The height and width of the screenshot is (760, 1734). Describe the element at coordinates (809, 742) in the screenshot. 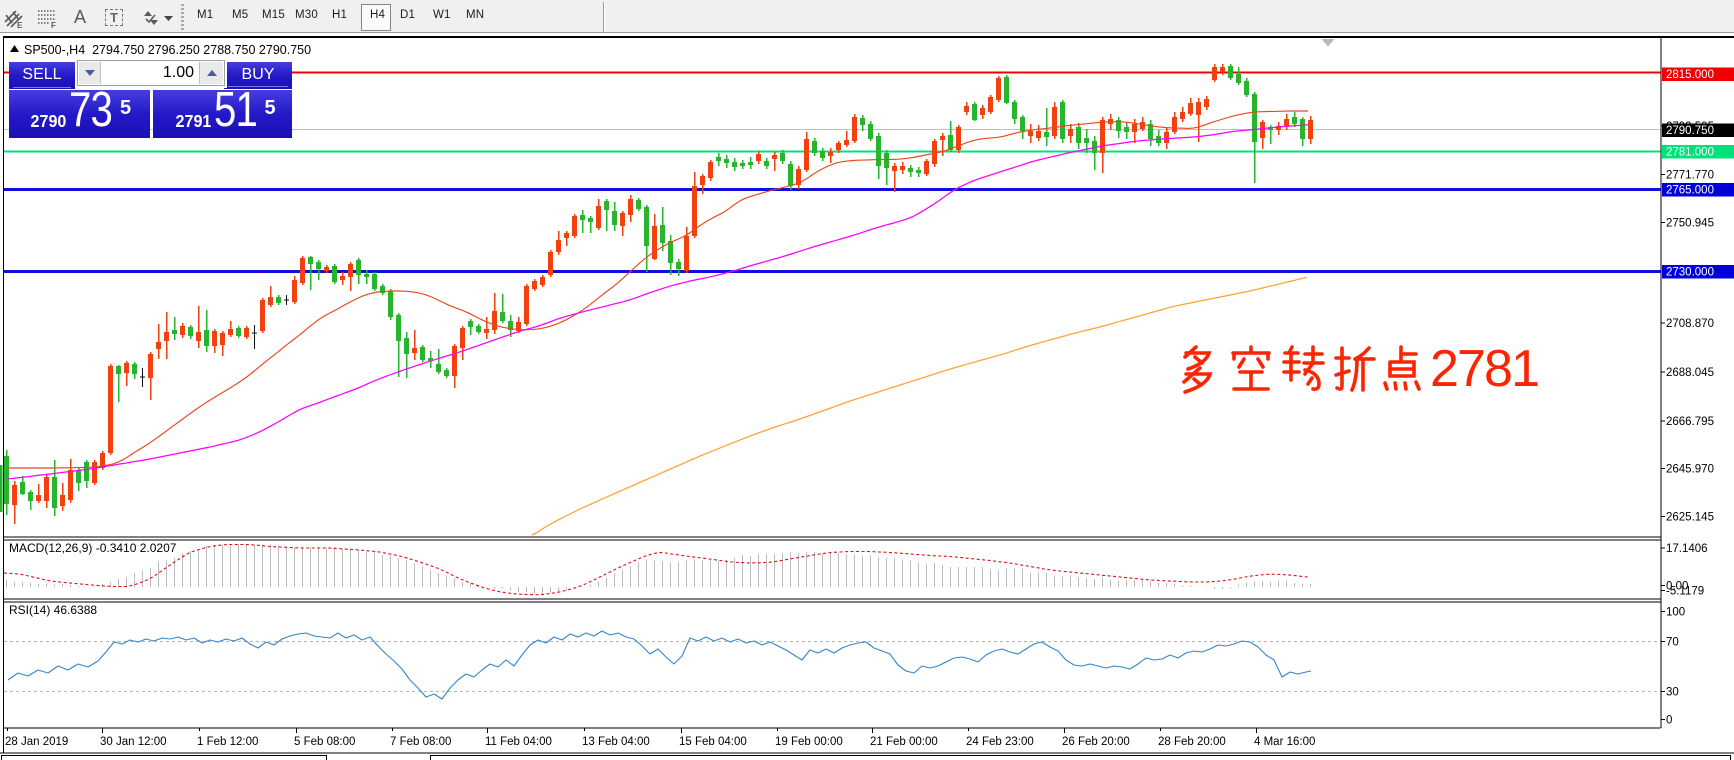

I see `svg-text: 19 Feb 00:00` at that location.